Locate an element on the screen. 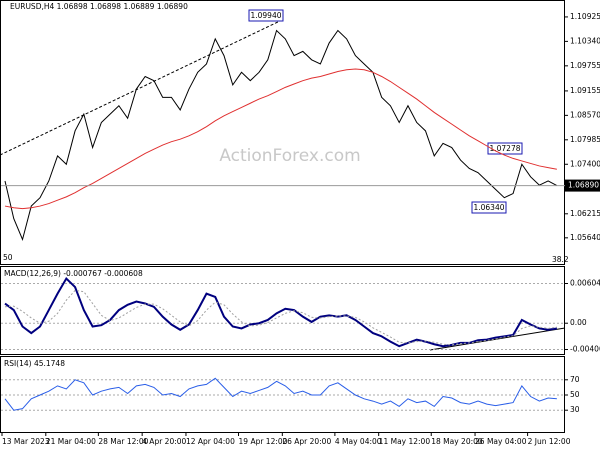  x-tick-label: 4 May 04:00 is located at coordinates (358, 441).